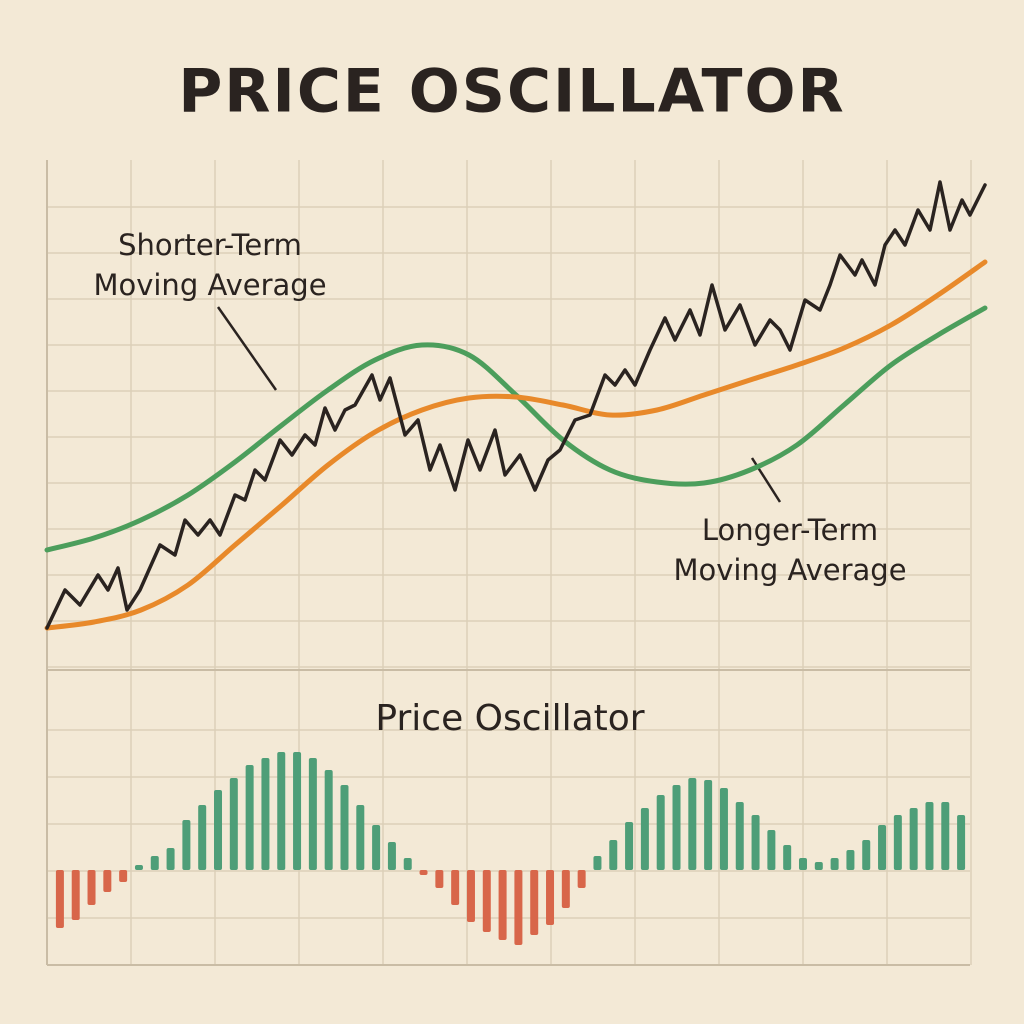 The width and height of the screenshot is (1024, 1024). What do you see at coordinates (509, 718) in the screenshot?
I see `chart-subtitle: Price Oscillator` at bounding box center [509, 718].